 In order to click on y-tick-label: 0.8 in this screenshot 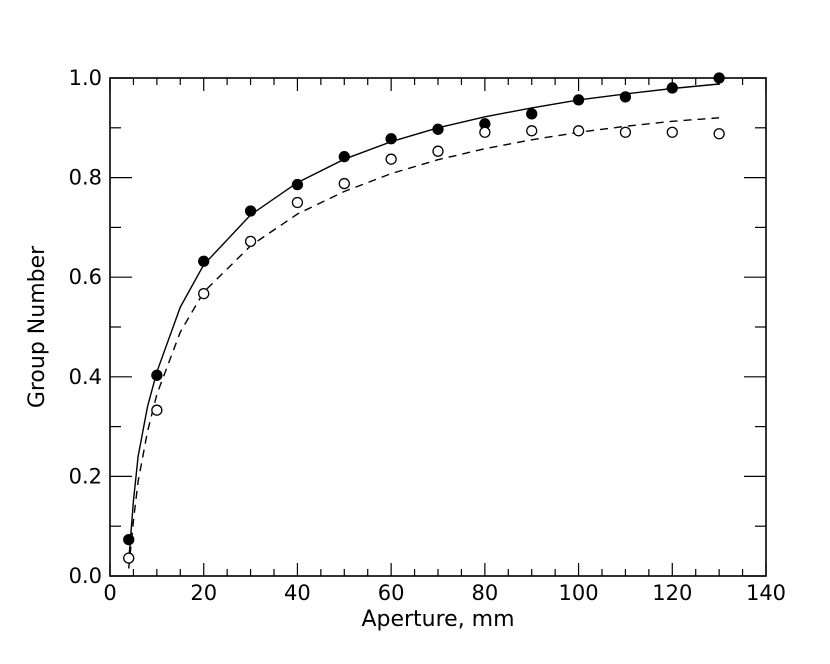, I will do `click(85, 178)`.